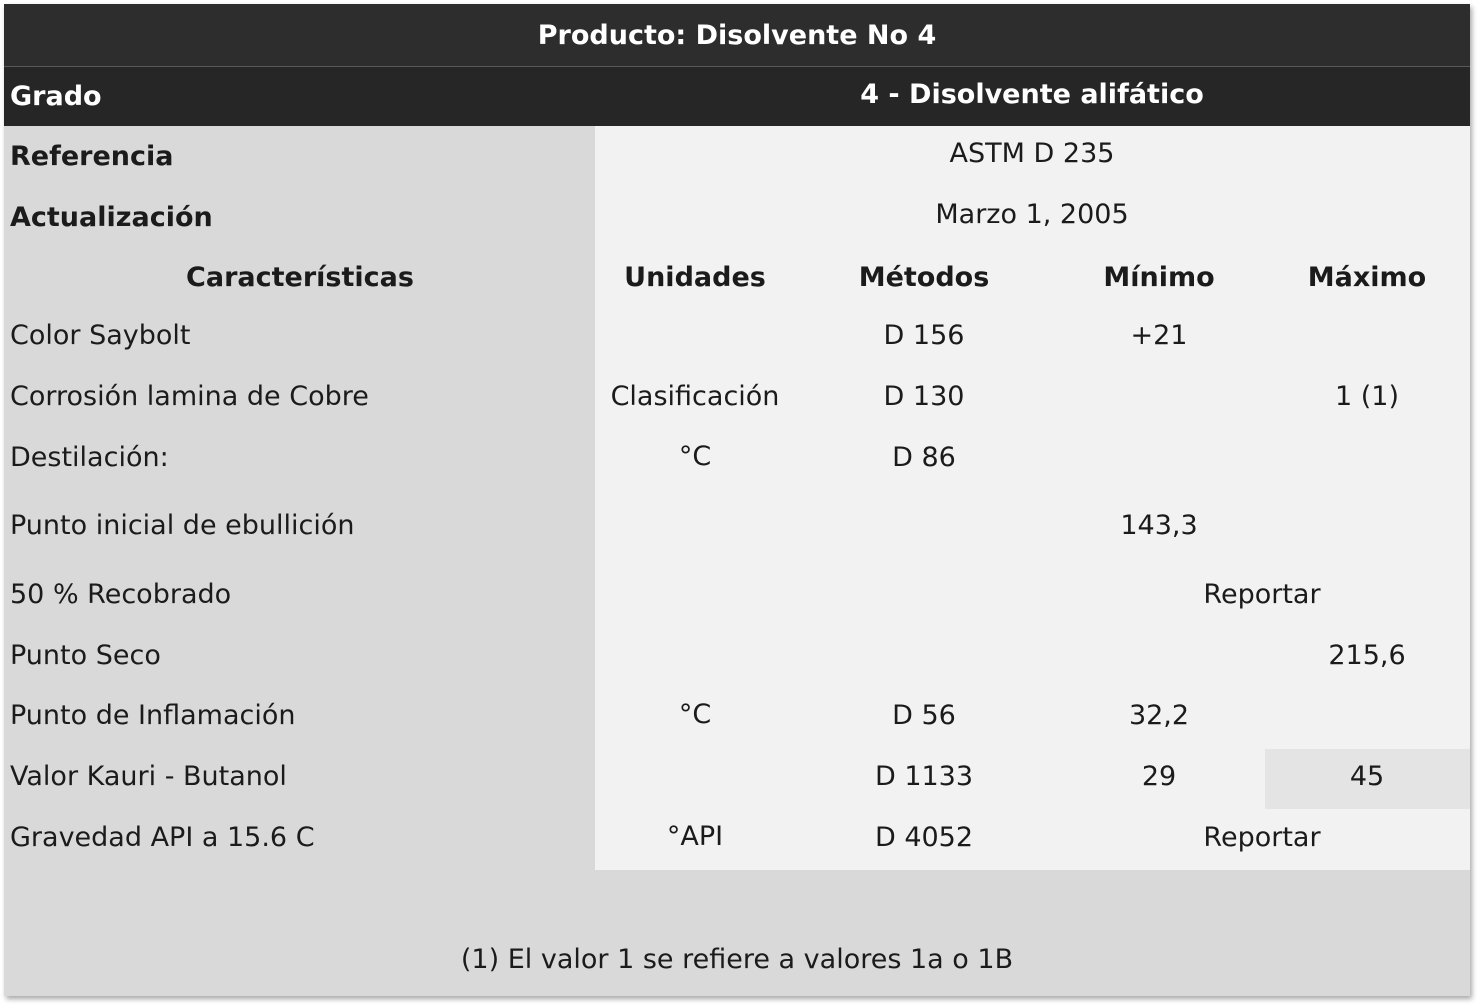 The height and width of the screenshot is (1006, 1483). What do you see at coordinates (85, 655) in the screenshot?
I see `row-name: Punto Seco` at bounding box center [85, 655].